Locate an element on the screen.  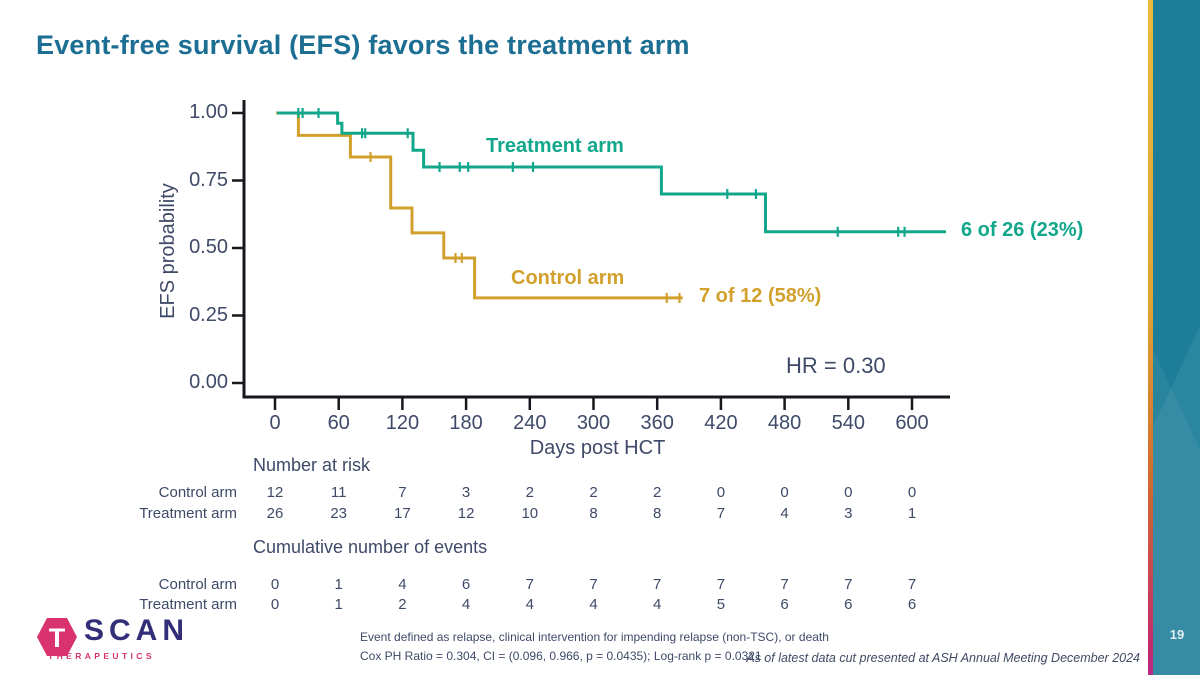
km-curve-treatment-arm is located at coordinates (611, 172).